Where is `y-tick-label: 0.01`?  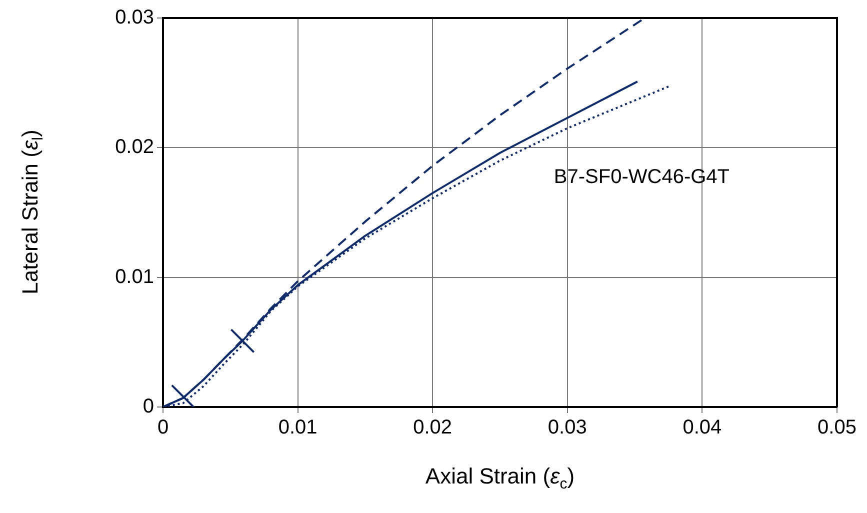 y-tick-label: 0.01 is located at coordinates (134, 277).